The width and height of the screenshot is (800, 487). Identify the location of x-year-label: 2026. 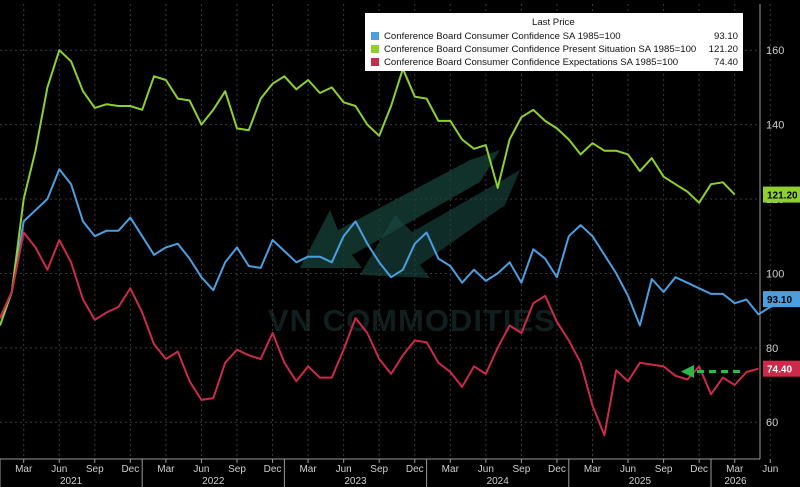
(735, 481).